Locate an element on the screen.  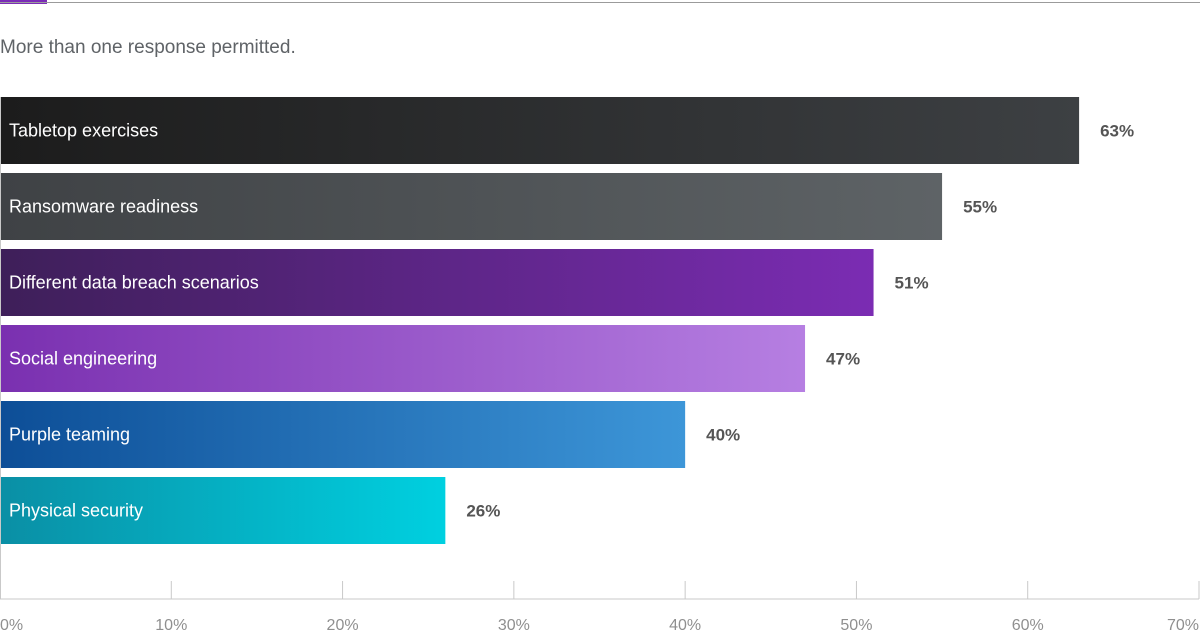
x-tick-label: 50% is located at coordinates (856, 623).